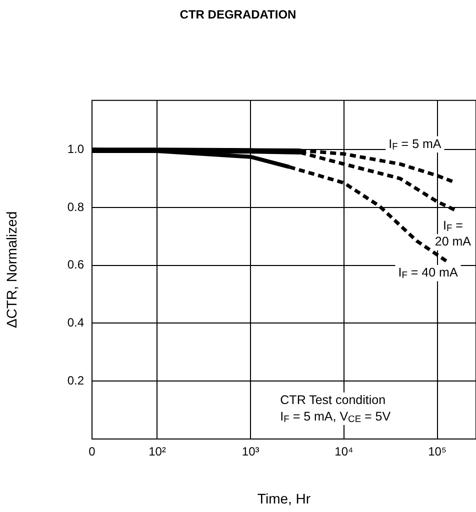 The height and width of the screenshot is (512, 476). Describe the element at coordinates (11, 269) in the screenshot. I see `y-axis-title: ΔCTR, Normalized` at that location.